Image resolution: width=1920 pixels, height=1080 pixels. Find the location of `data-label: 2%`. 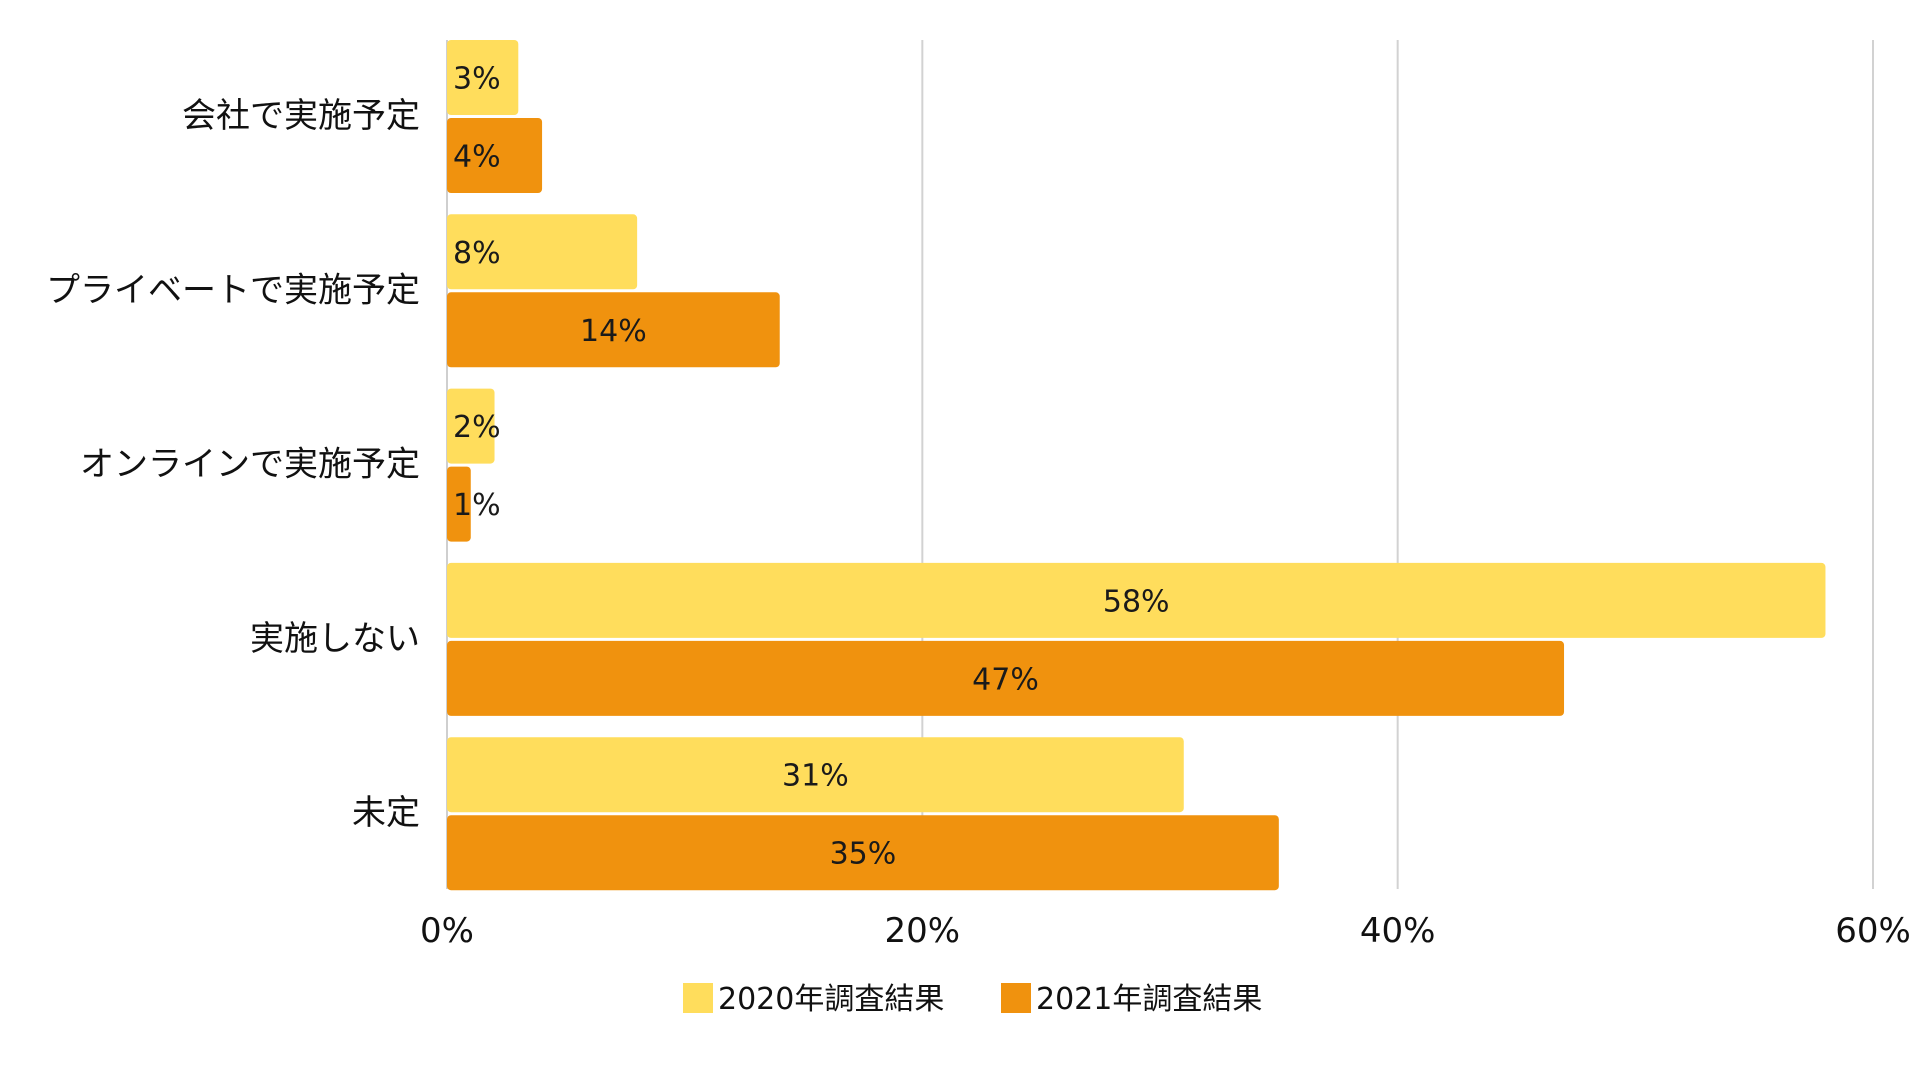

data-label: 2% is located at coordinates (477, 427).